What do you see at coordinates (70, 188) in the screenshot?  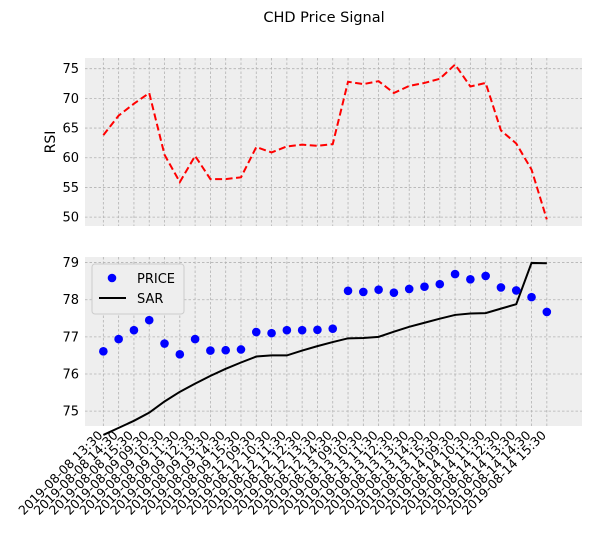 I see `y-tick-label: 55` at bounding box center [70, 188].